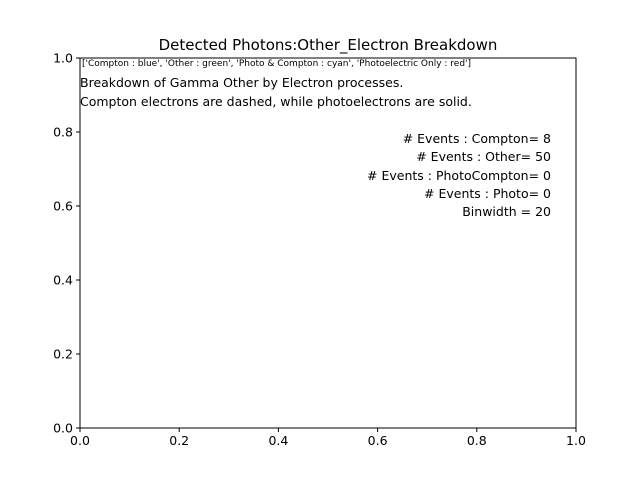 The width and height of the screenshot is (640, 480). What do you see at coordinates (80, 440) in the screenshot?
I see `x-tick-label: 0.0` at bounding box center [80, 440].